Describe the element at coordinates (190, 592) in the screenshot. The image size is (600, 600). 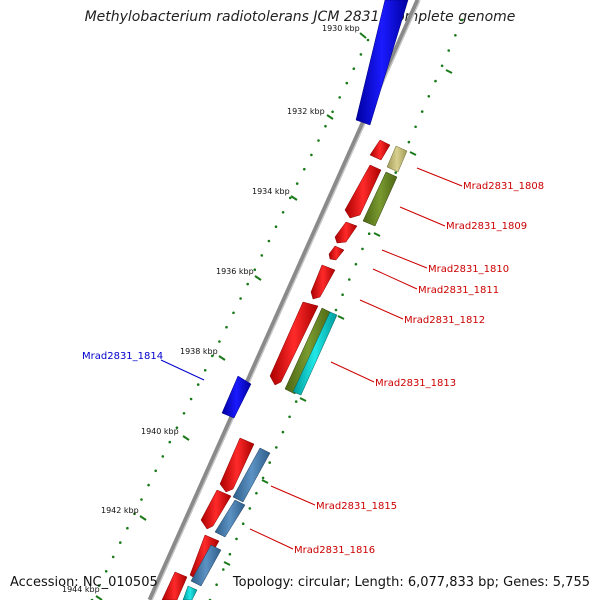
I see `gene-cyan-bottom` at that location.